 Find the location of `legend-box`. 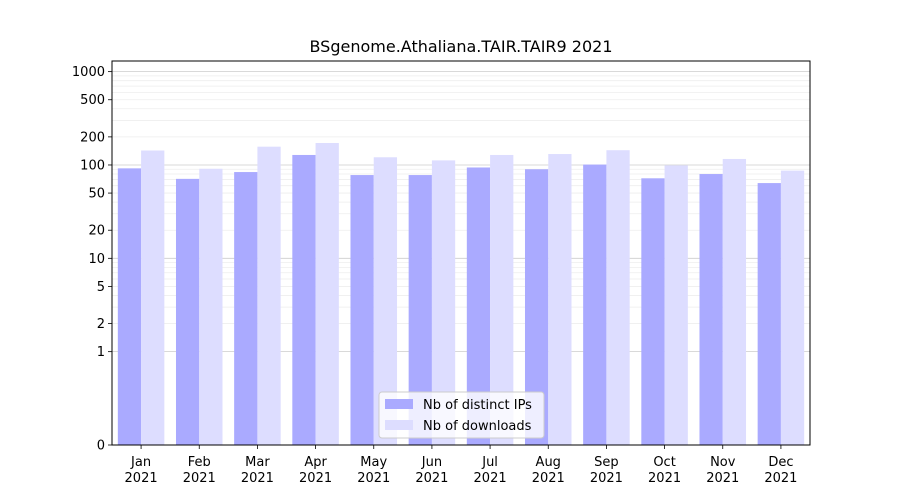

legend-box is located at coordinates (461, 415).